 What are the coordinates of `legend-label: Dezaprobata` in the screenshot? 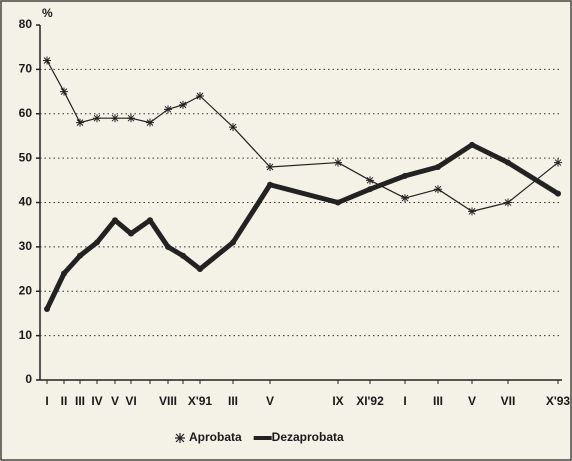 It's located at (308, 437).